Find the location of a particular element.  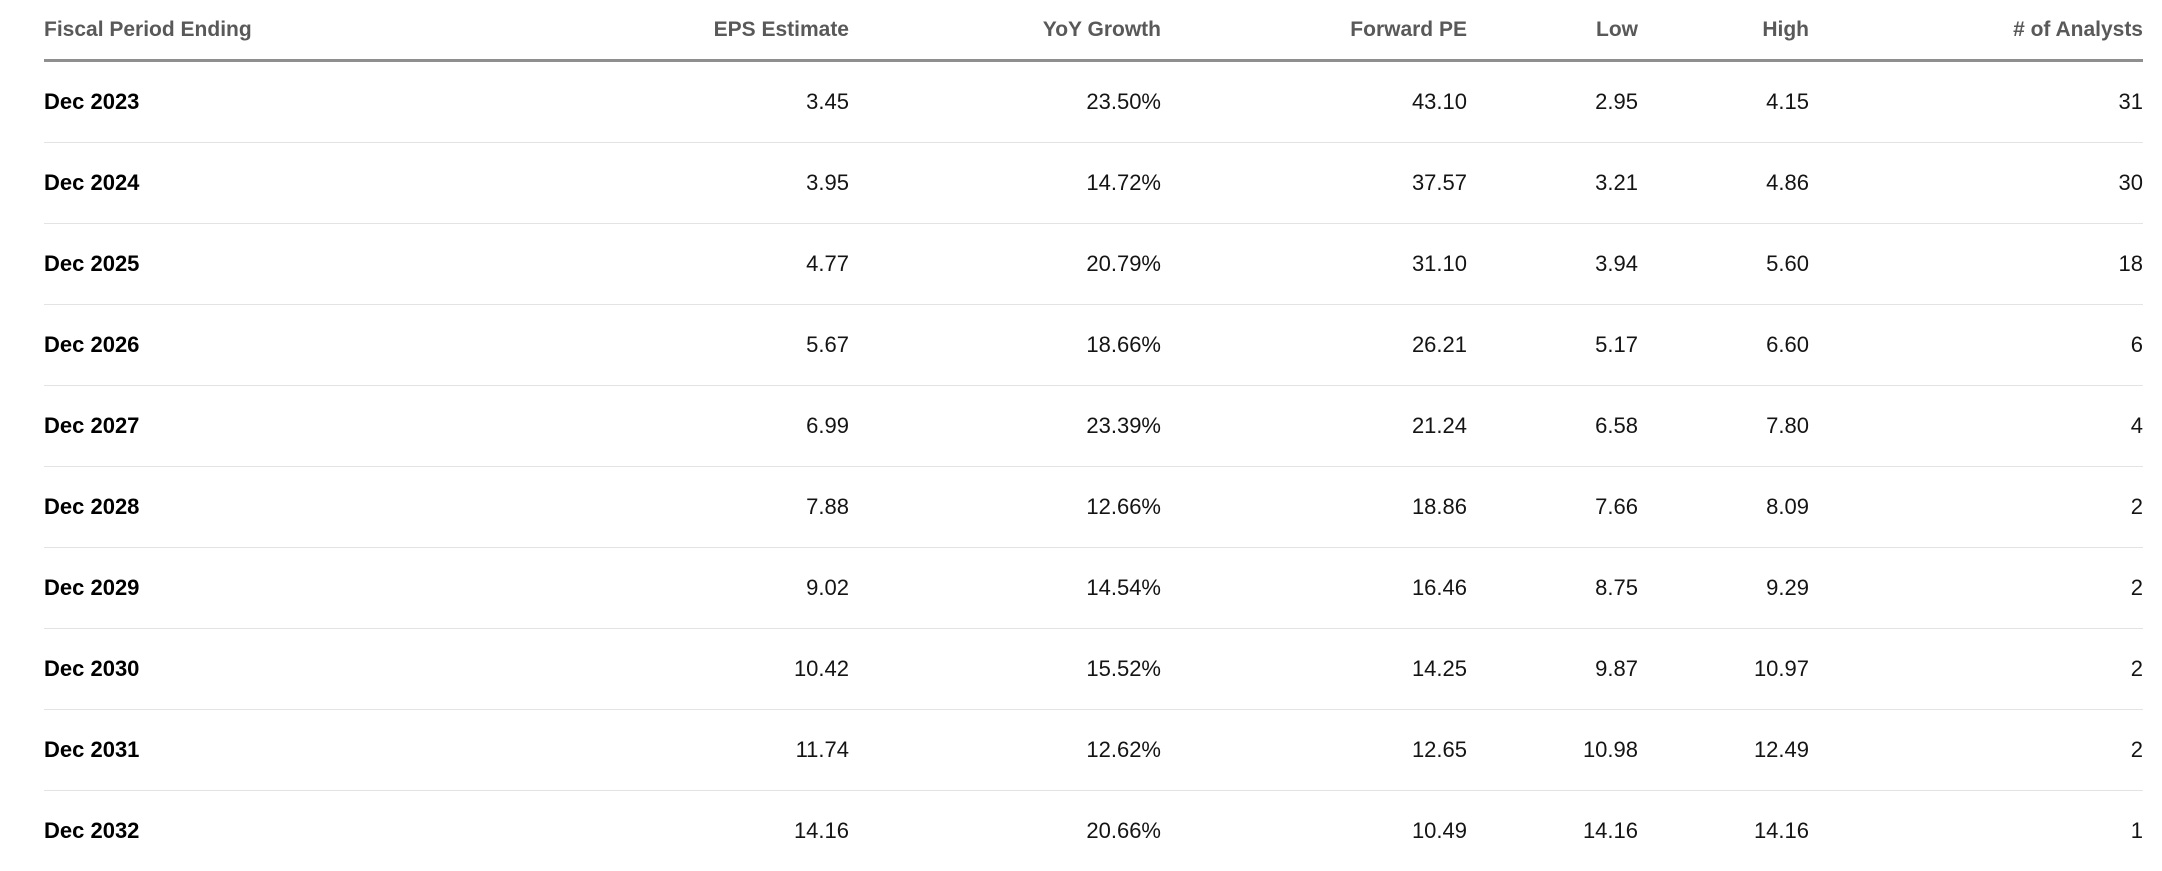

cell-low: 6.58 is located at coordinates (1552, 426).